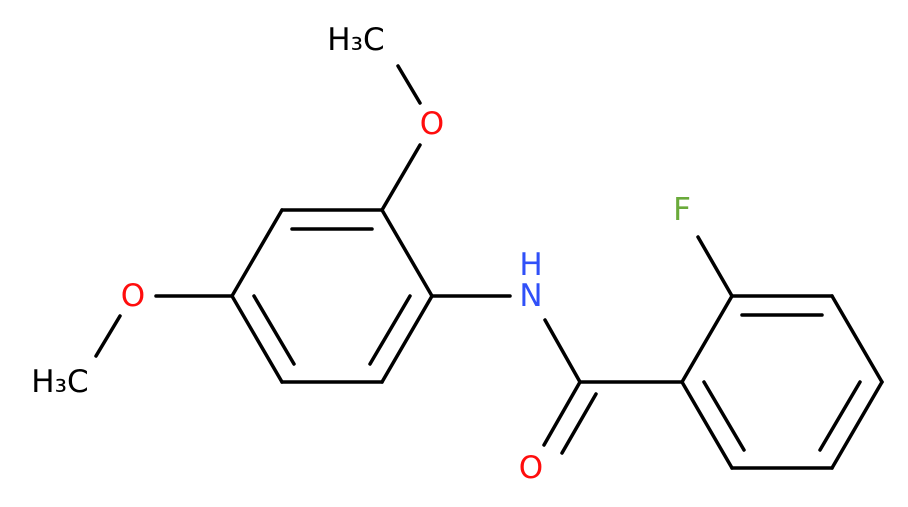 Image resolution: width=908 pixels, height=507 pixels. What do you see at coordinates (682, 210) in the screenshot?
I see `atom-label: F` at bounding box center [682, 210].